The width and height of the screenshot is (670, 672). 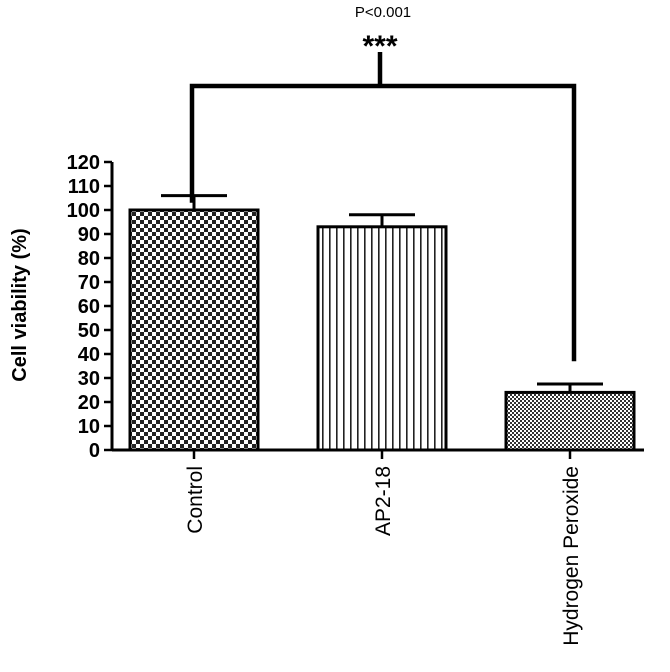 I want to click on y-tick-label: 110, so click(x=84, y=187).